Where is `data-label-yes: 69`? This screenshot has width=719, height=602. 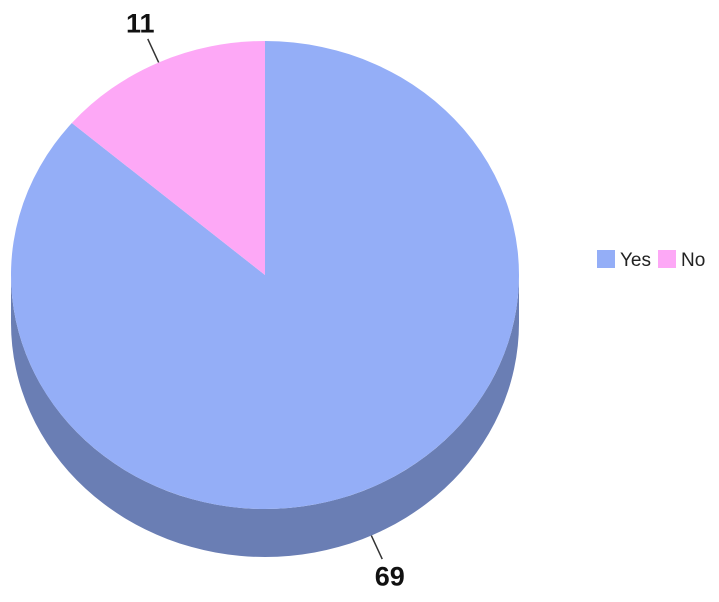 data-label-yes: 69 is located at coordinates (390, 576).